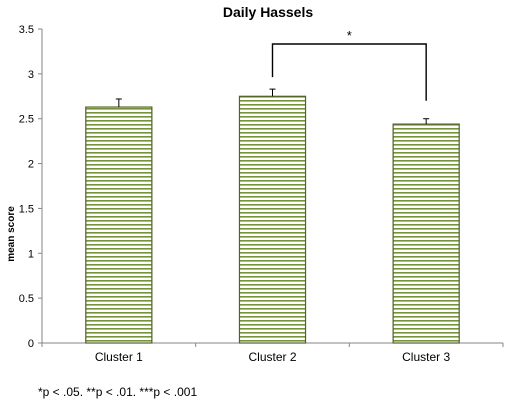 This screenshot has height=404, width=517. Describe the element at coordinates (31, 75) in the screenshot. I see `y-tick-label: 3` at that location.